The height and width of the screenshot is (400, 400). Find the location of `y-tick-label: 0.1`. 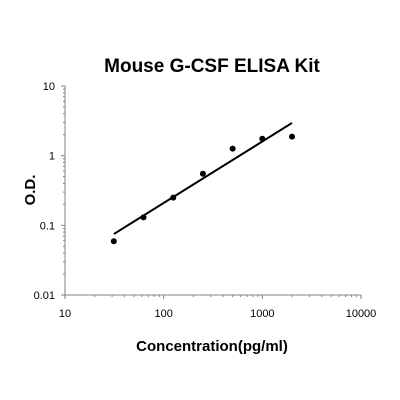

y-tick-label: 0.1 is located at coordinates (47, 226).